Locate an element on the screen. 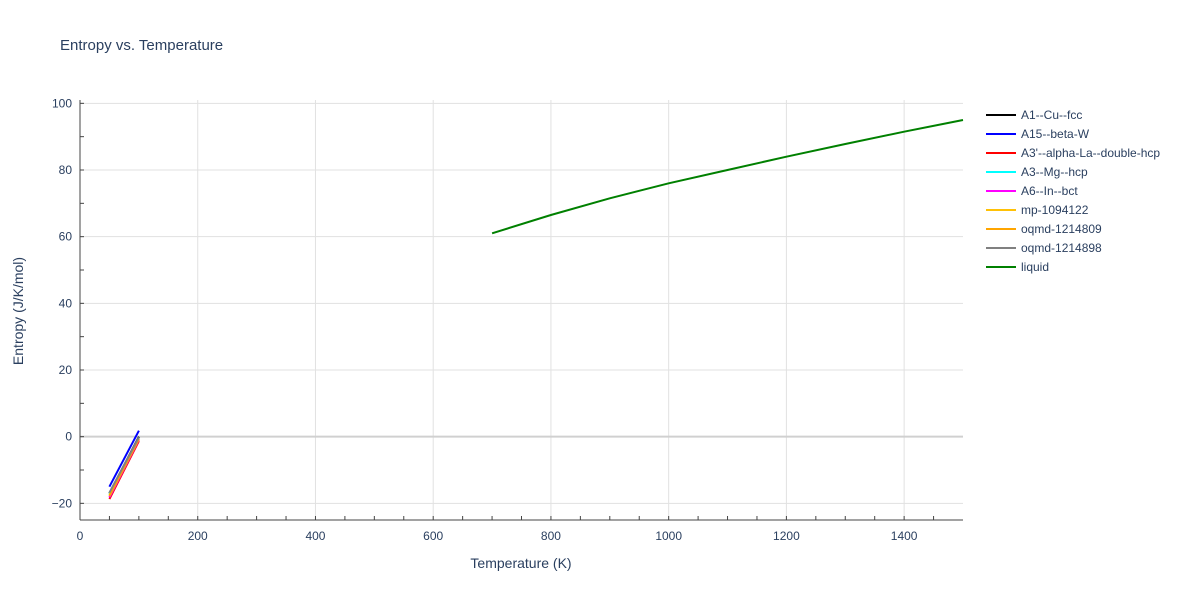  legend-item: A6--In--bct is located at coordinates (1032, 191).